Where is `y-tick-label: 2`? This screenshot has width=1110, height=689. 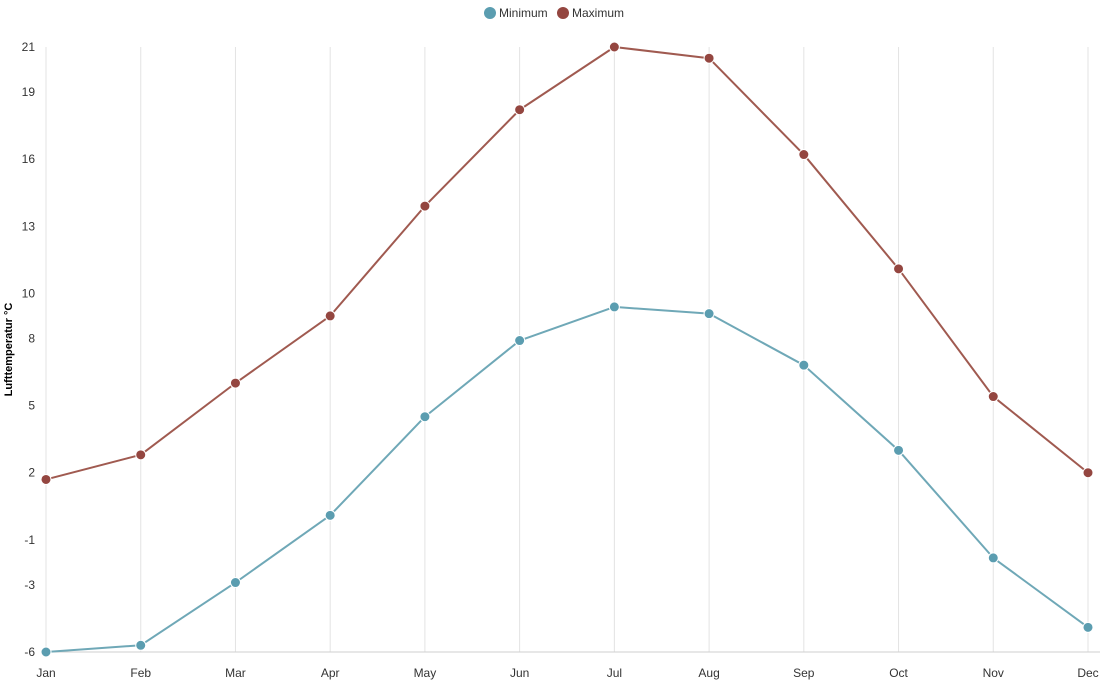 y-tick-label: 2 is located at coordinates (31, 473).